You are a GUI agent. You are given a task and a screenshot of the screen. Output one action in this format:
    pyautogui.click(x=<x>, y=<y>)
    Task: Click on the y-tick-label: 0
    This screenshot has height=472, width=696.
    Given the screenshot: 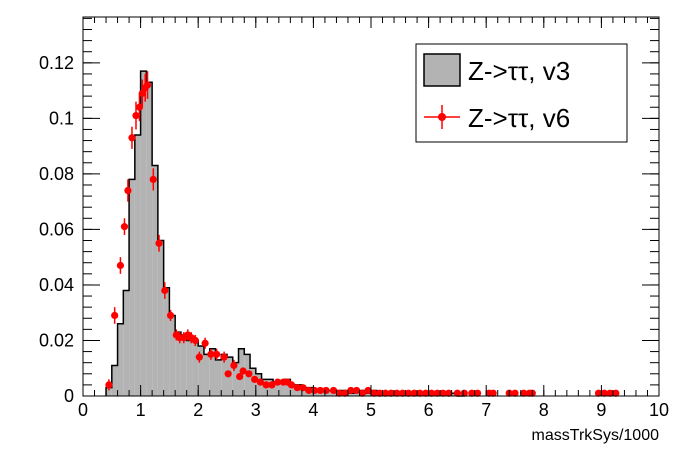 What is the action you would take?
    pyautogui.click(x=69, y=396)
    